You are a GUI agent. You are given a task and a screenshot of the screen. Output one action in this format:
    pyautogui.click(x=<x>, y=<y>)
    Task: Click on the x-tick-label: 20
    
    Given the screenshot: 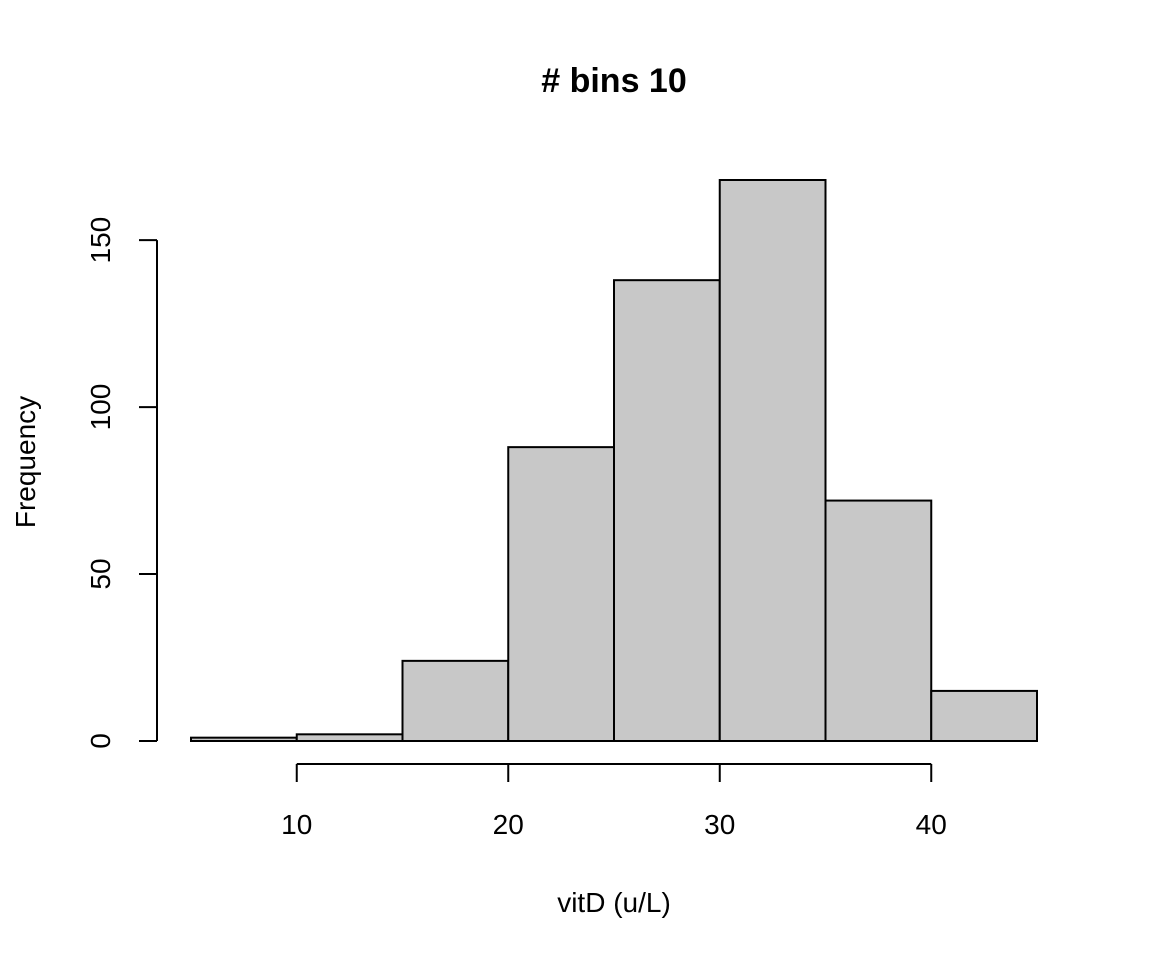 What is the action you would take?
    pyautogui.click(x=508, y=824)
    